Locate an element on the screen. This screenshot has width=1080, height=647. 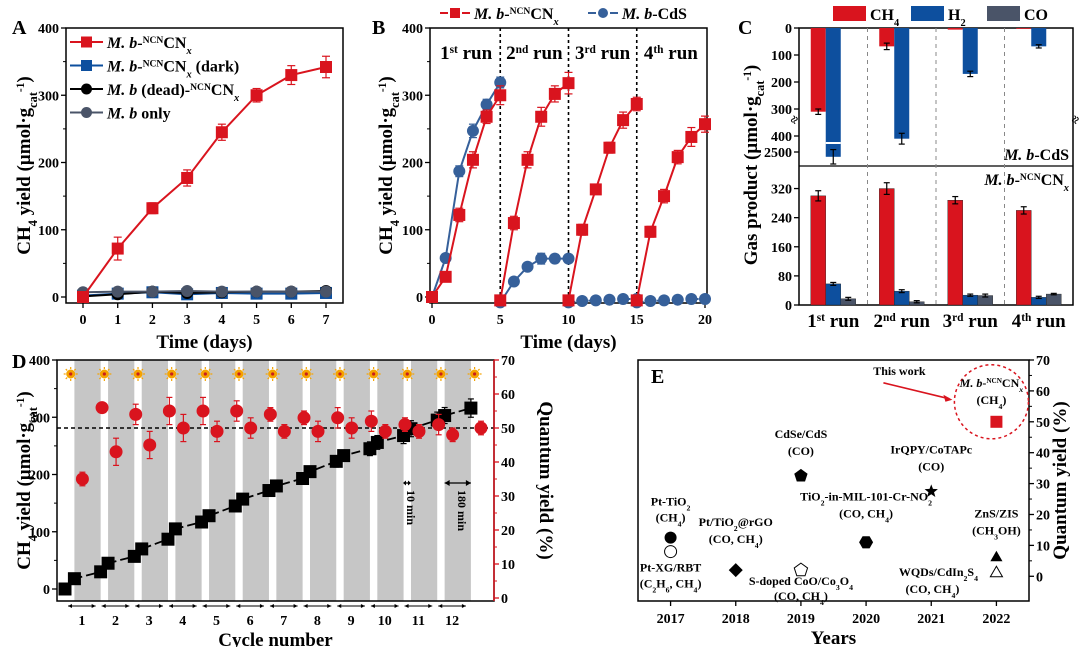
legend-label: M. b only is located at coordinates (138, 114).